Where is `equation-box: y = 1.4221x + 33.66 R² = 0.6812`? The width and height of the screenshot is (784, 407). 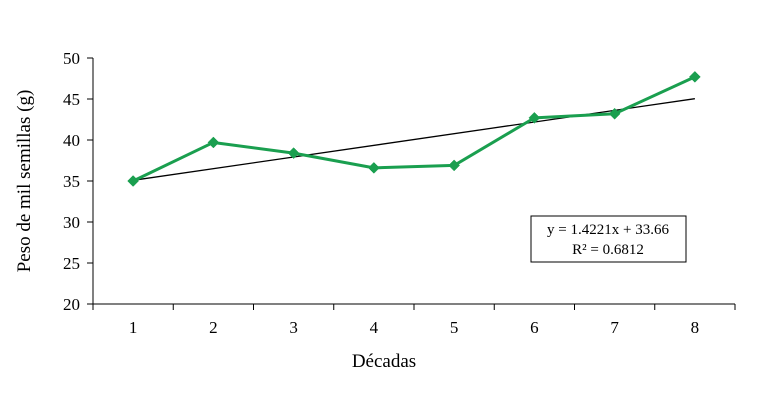
equation-box: y = 1.4221x + 33.66 R² = 0.6812 is located at coordinates (608, 239).